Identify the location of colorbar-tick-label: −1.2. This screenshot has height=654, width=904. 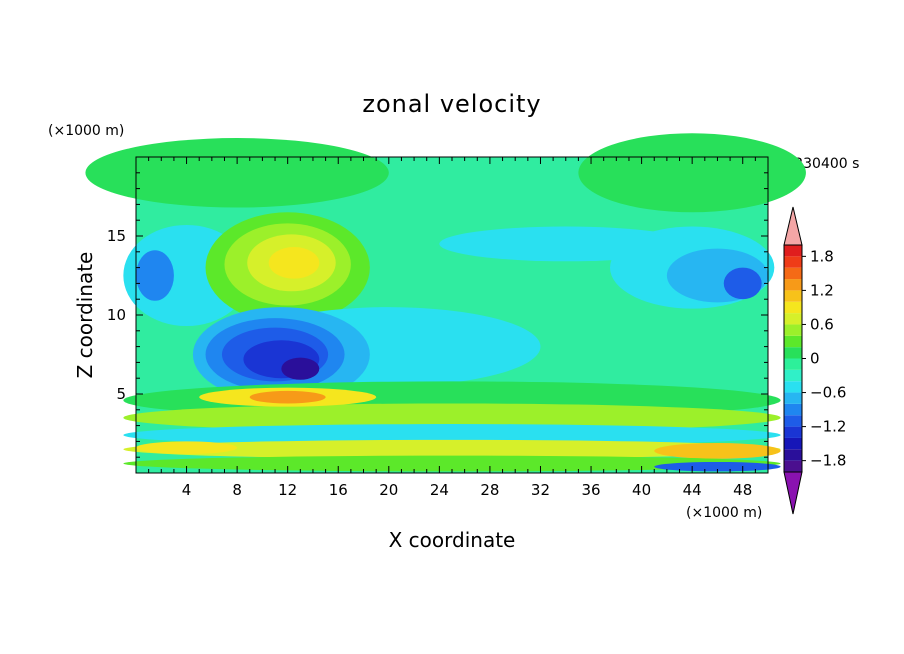
(828, 427).